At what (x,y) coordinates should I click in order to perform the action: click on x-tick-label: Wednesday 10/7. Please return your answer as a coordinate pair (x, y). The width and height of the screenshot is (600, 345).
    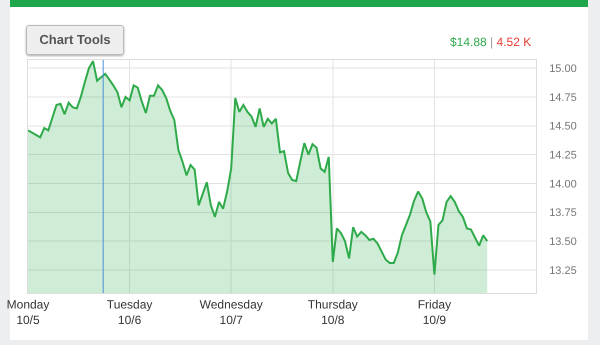
    Looking at the image, I should click on (231, 312).